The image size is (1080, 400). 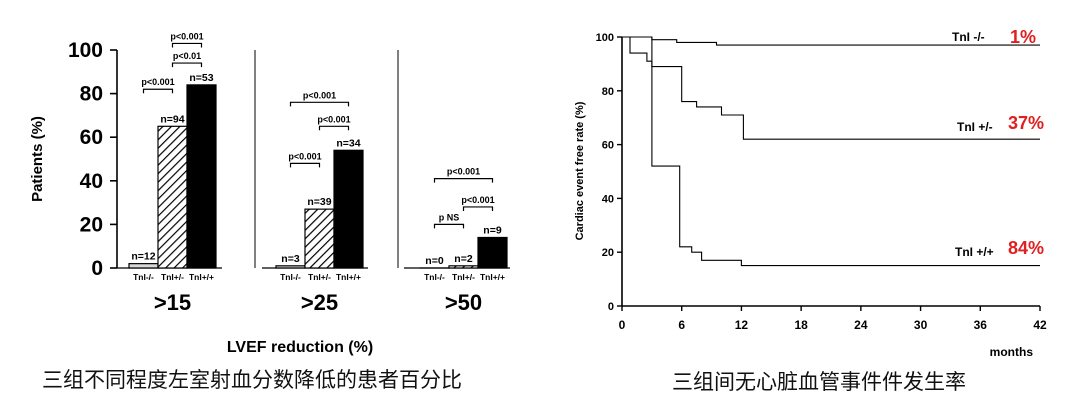 I want to click on bar-y-axis-label: Patients (%), so click(x=37, y=159).